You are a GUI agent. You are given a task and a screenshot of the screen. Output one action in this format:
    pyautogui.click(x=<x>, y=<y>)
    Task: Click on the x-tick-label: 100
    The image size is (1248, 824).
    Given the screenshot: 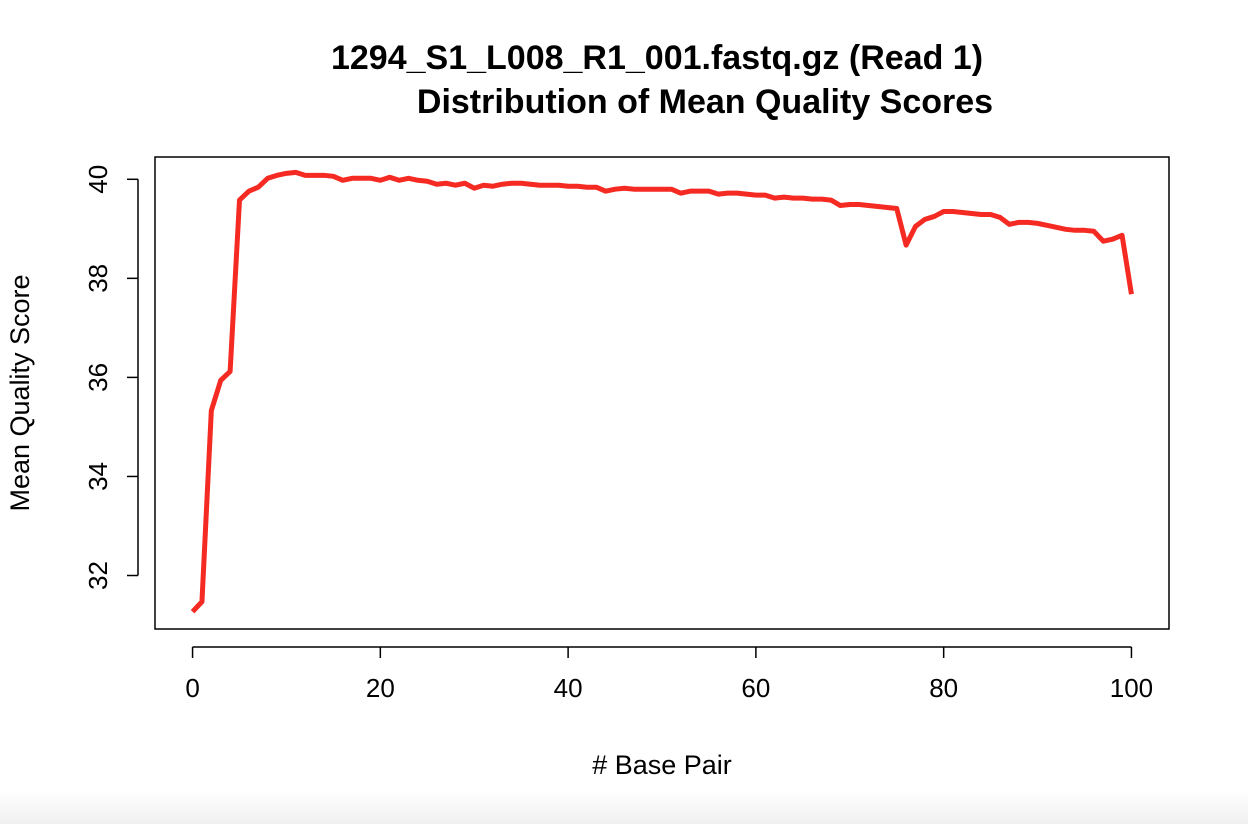 What is the action you would take?
    pyautogui.click(x=1131, y=688)
    